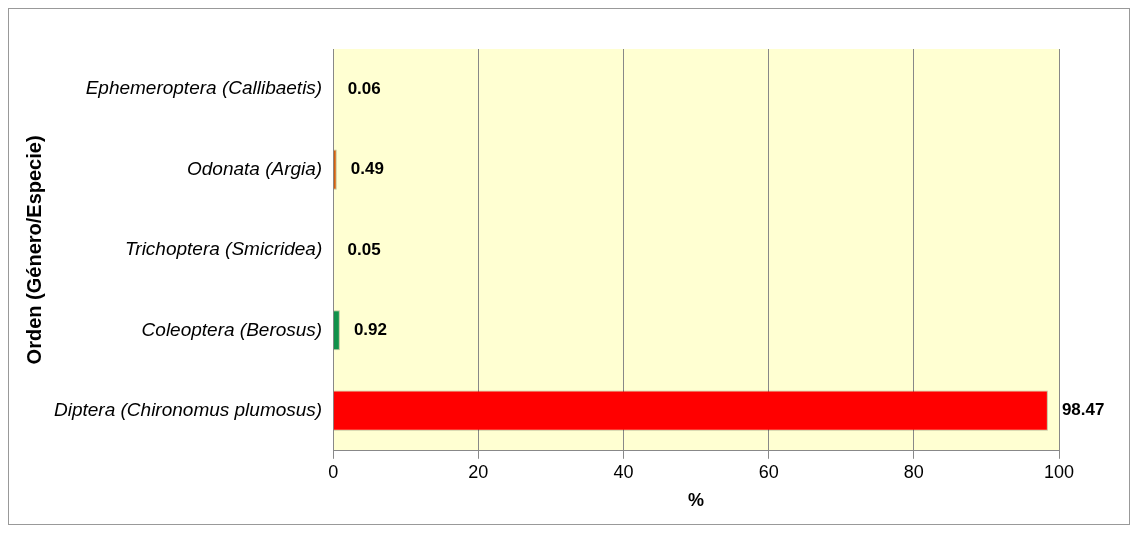  I want to click on x-tick-label: 20, so click(478, 471).